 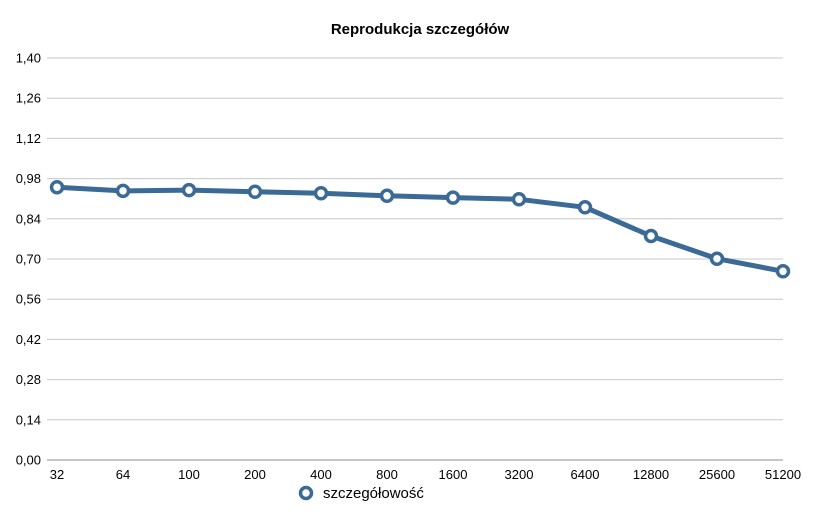 I want to click on x-tick-label: 3200, so click(x=519, y=474).